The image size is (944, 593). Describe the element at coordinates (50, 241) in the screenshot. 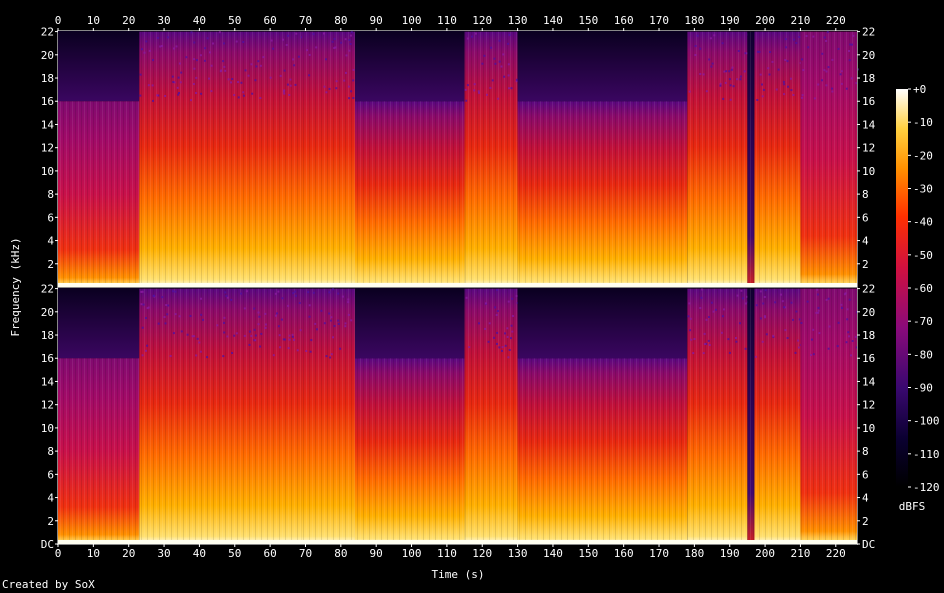

I see `y-tick-top-channel-left: 4` at that location.